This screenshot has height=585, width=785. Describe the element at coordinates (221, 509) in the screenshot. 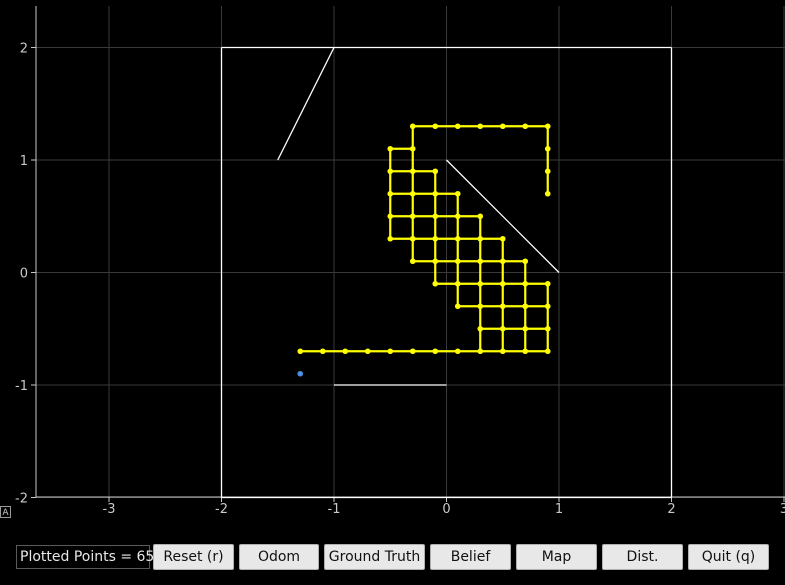

I see `x-tick-label: -2` at that location.